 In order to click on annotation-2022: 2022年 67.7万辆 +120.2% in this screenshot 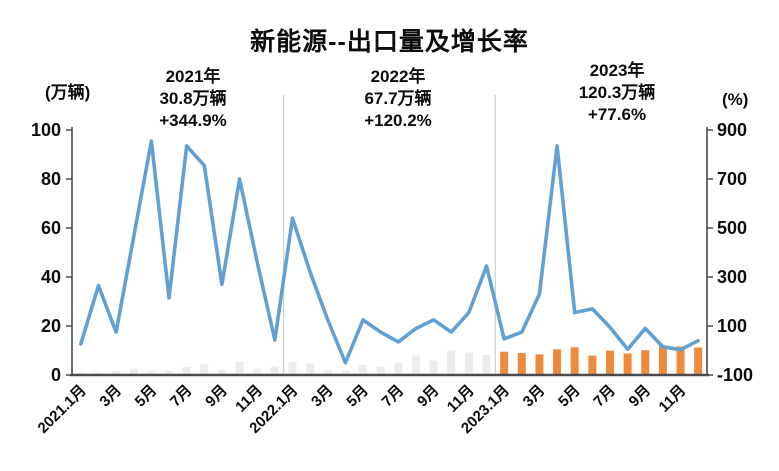, I will do `click(398, 99)`.